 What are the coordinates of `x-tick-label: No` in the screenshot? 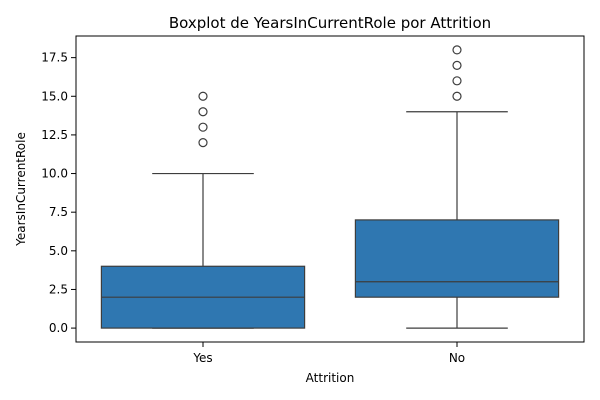 It's located at (457, 358).